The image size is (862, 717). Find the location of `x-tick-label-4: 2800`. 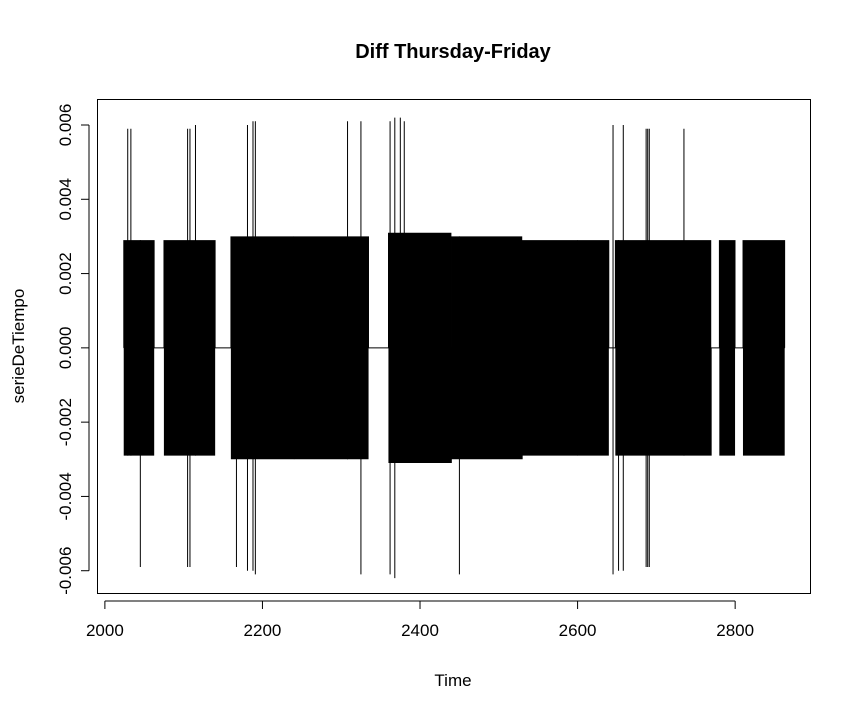

x-tick-label-4: 2800 is located at coordinates (735, 630).